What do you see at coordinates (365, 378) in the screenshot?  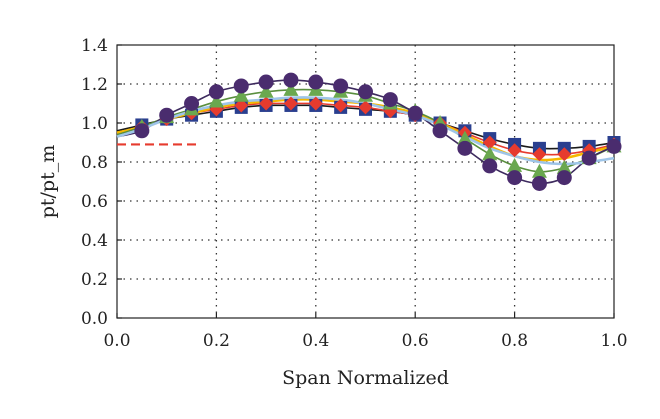 I see `x-axis-title: Span Normalized` at bounding box center [365, 378].